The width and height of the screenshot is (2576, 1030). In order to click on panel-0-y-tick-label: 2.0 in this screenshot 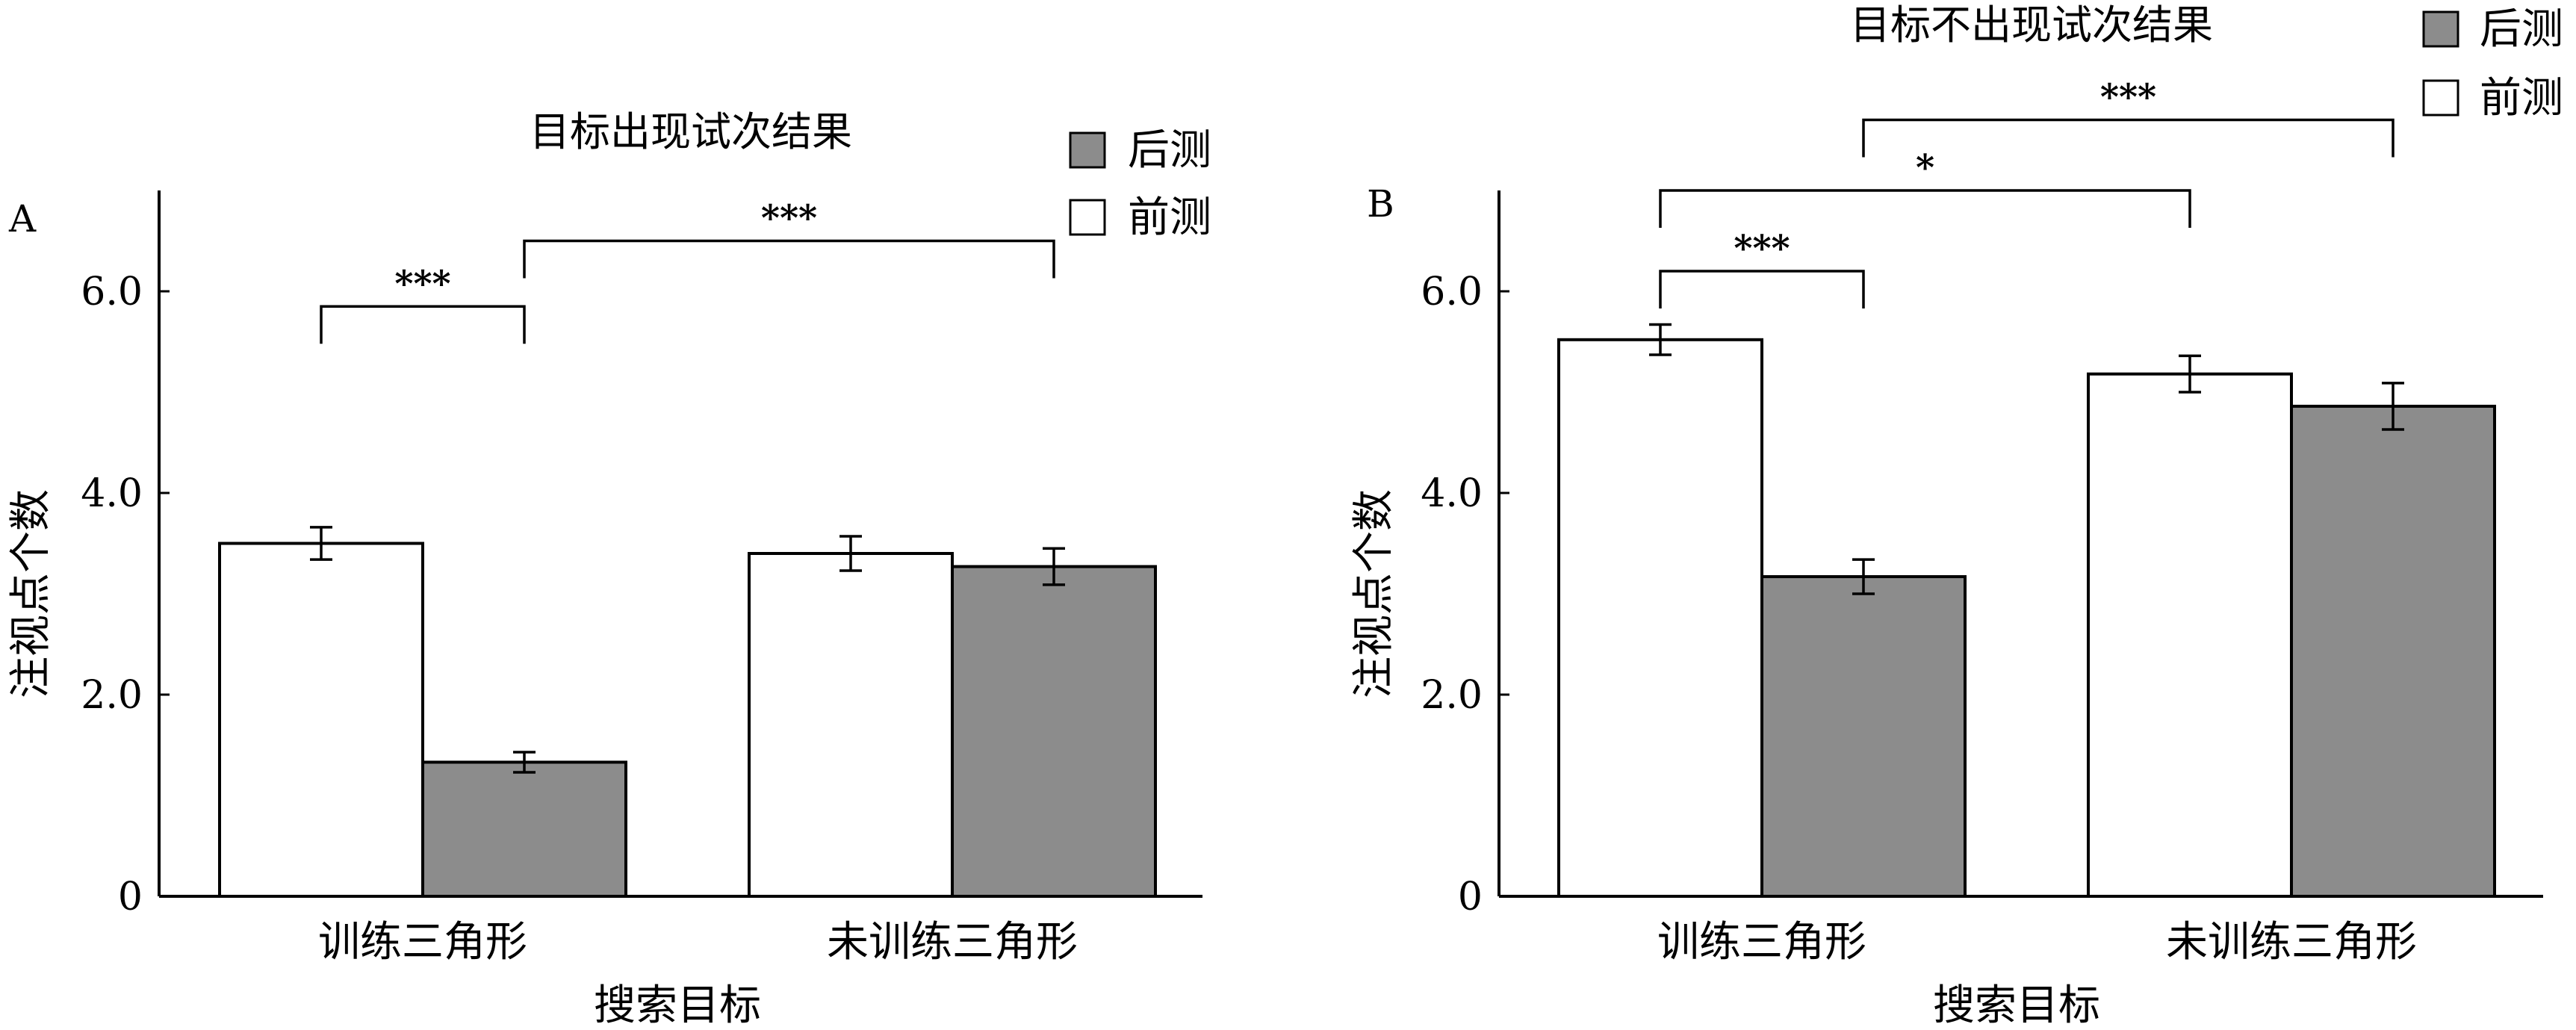, I will do `click(112, 695)`.